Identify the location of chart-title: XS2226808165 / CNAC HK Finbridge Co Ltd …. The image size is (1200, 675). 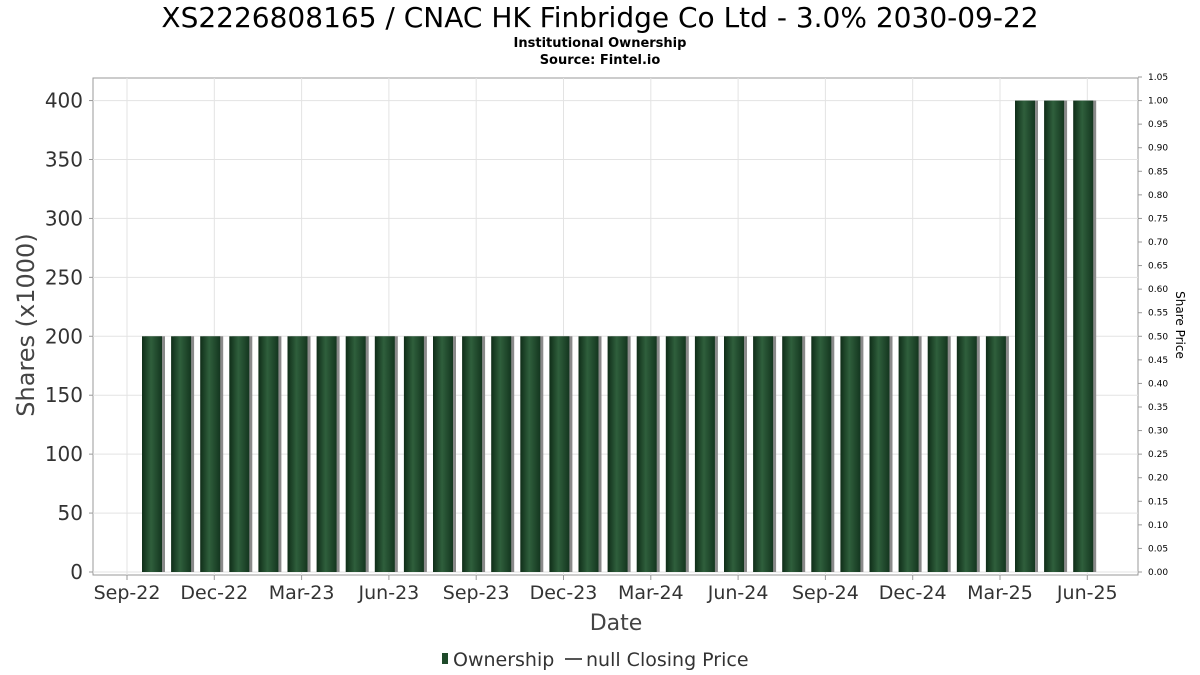
(599, 17).